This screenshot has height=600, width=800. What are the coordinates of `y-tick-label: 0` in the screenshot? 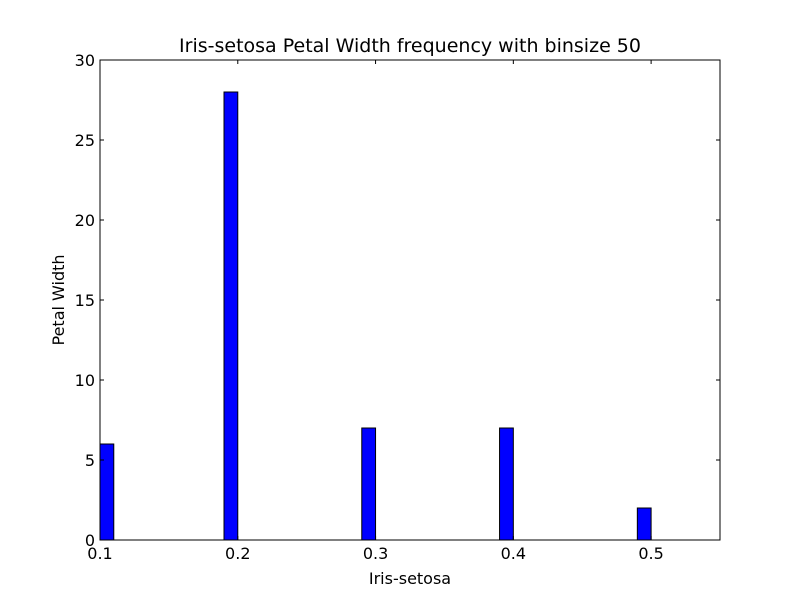 It's located at (90, 540).